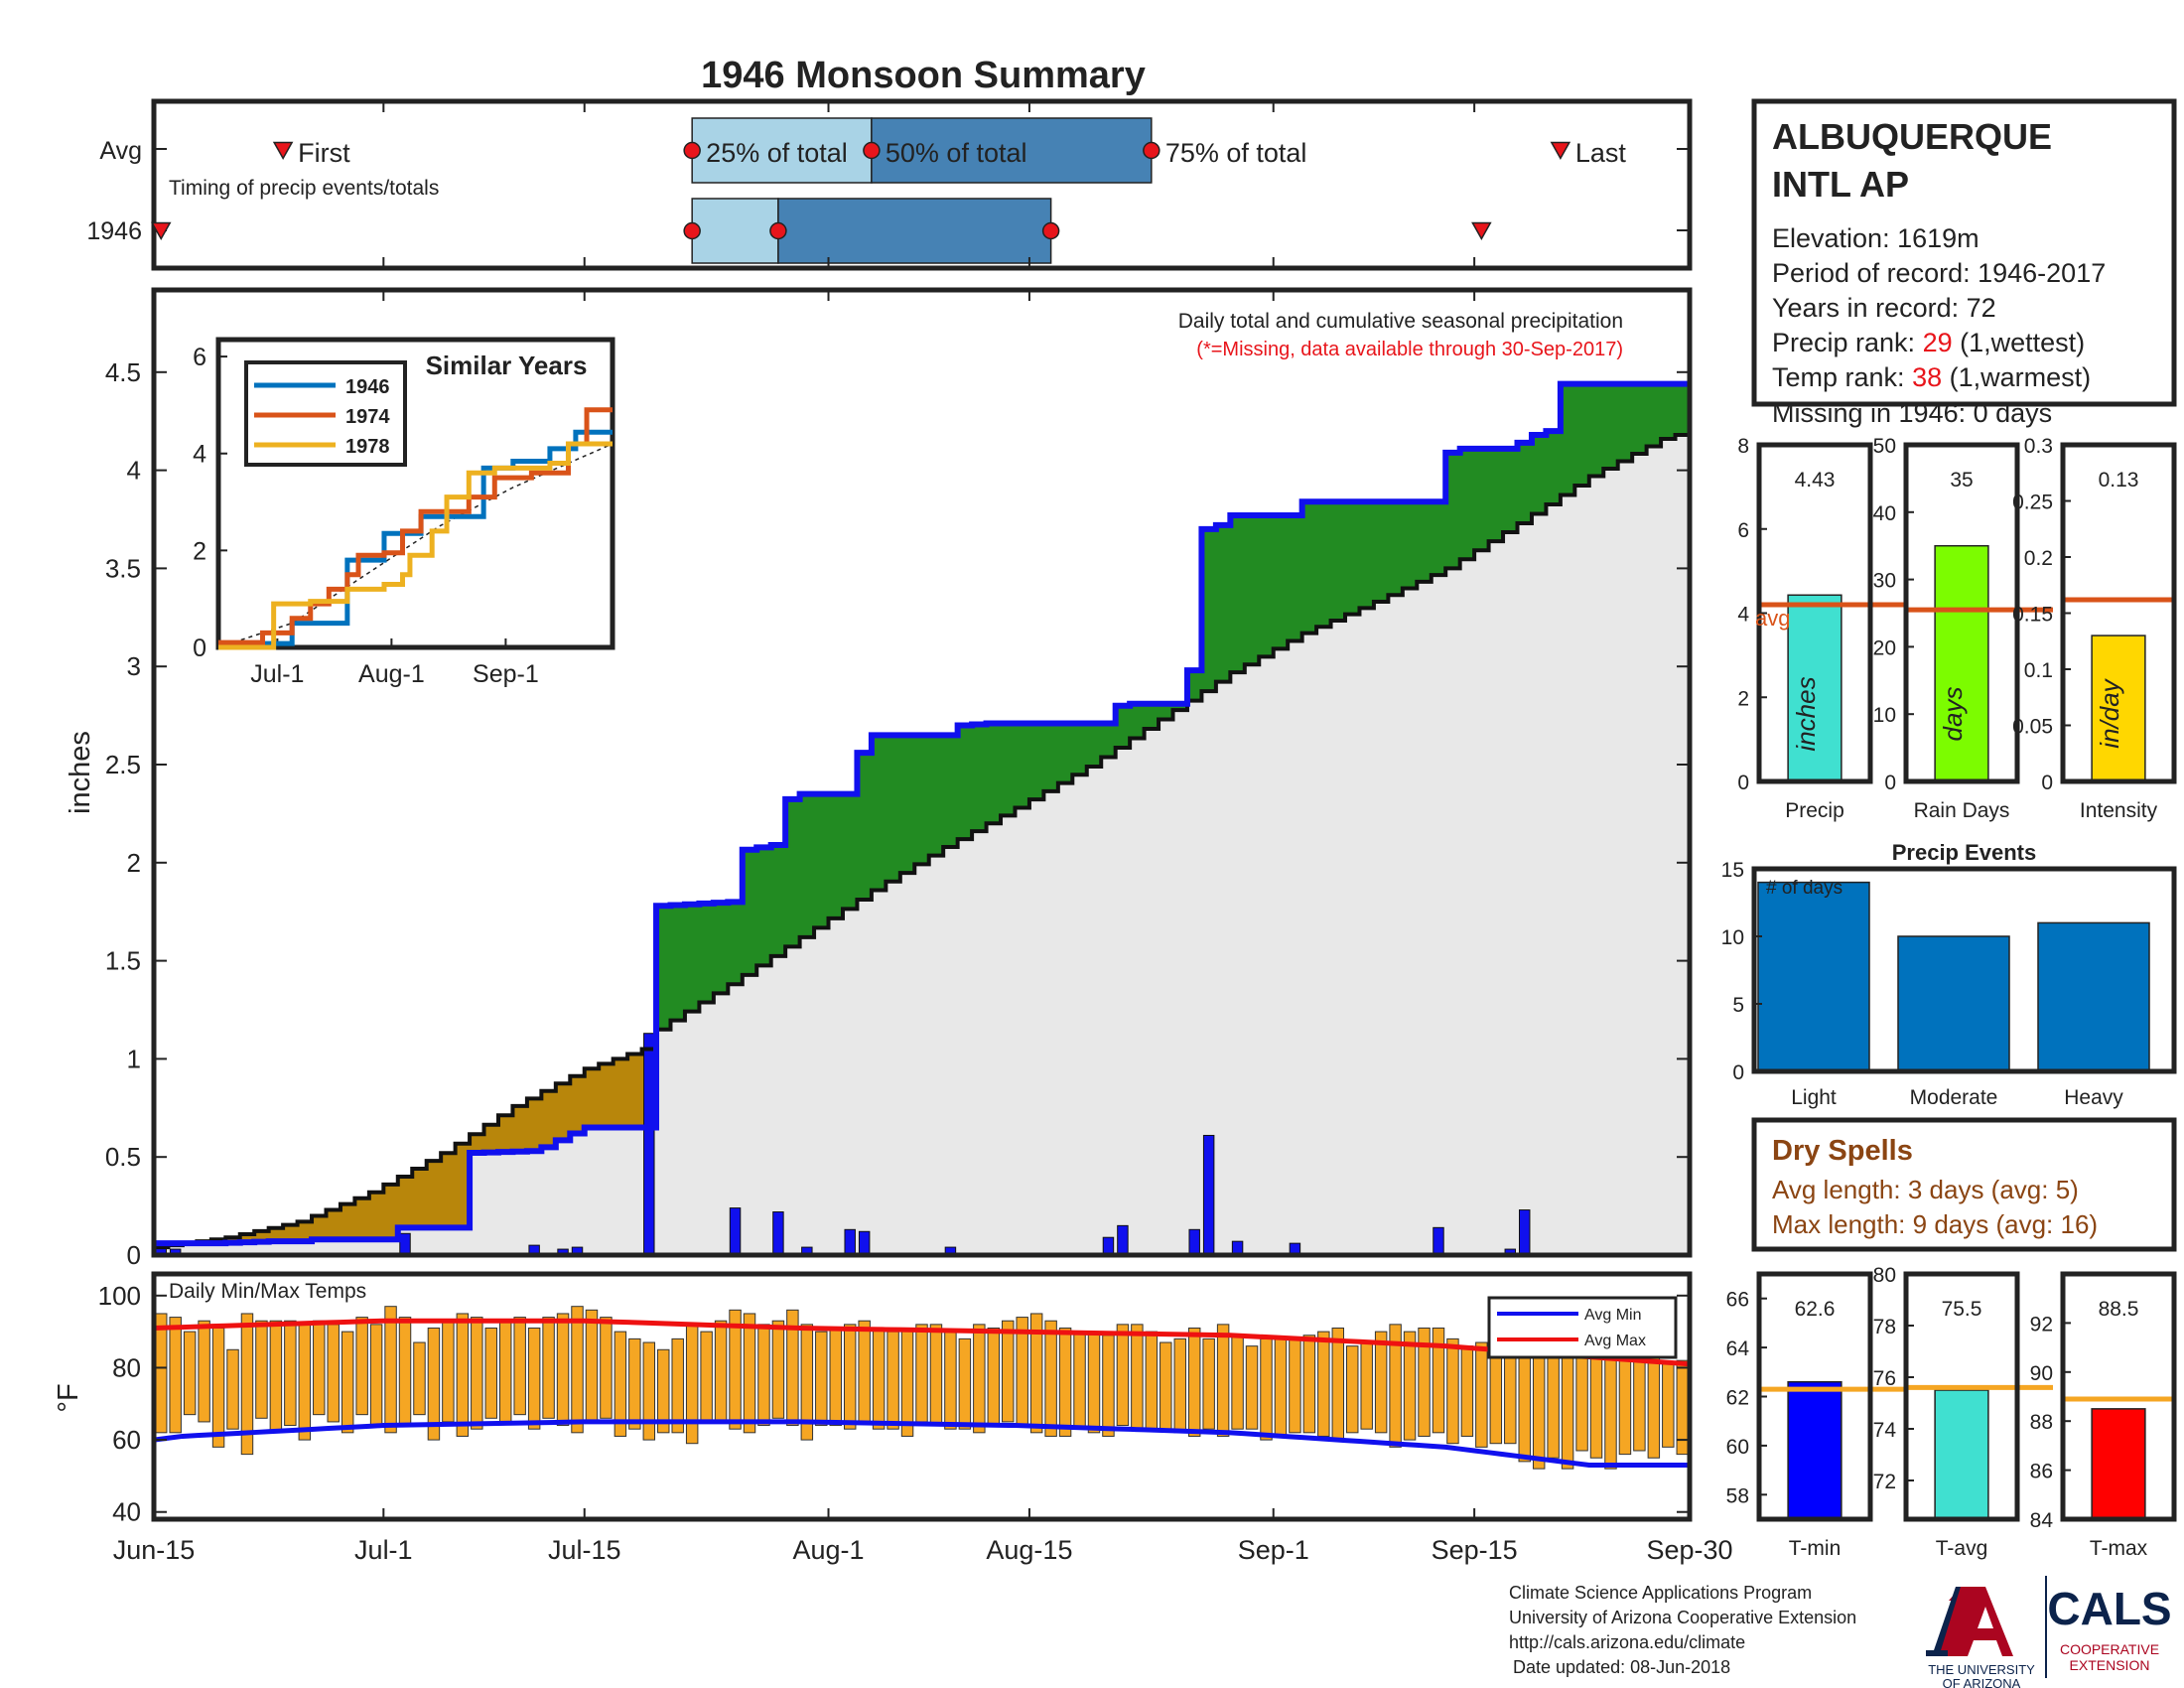  I want to click on panel-y-tick-label: 80, so click(1884, 1275).